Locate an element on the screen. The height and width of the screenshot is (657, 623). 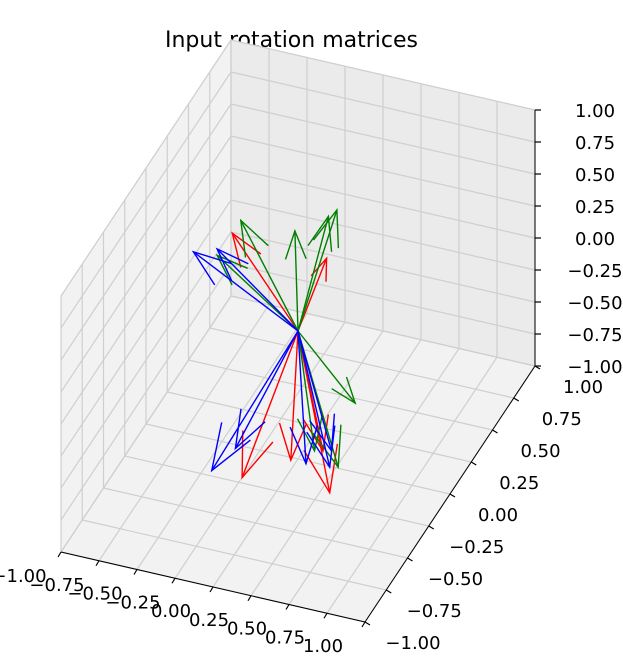
x-tick-label-6: 0.50 is located at coordinates (247, 629).